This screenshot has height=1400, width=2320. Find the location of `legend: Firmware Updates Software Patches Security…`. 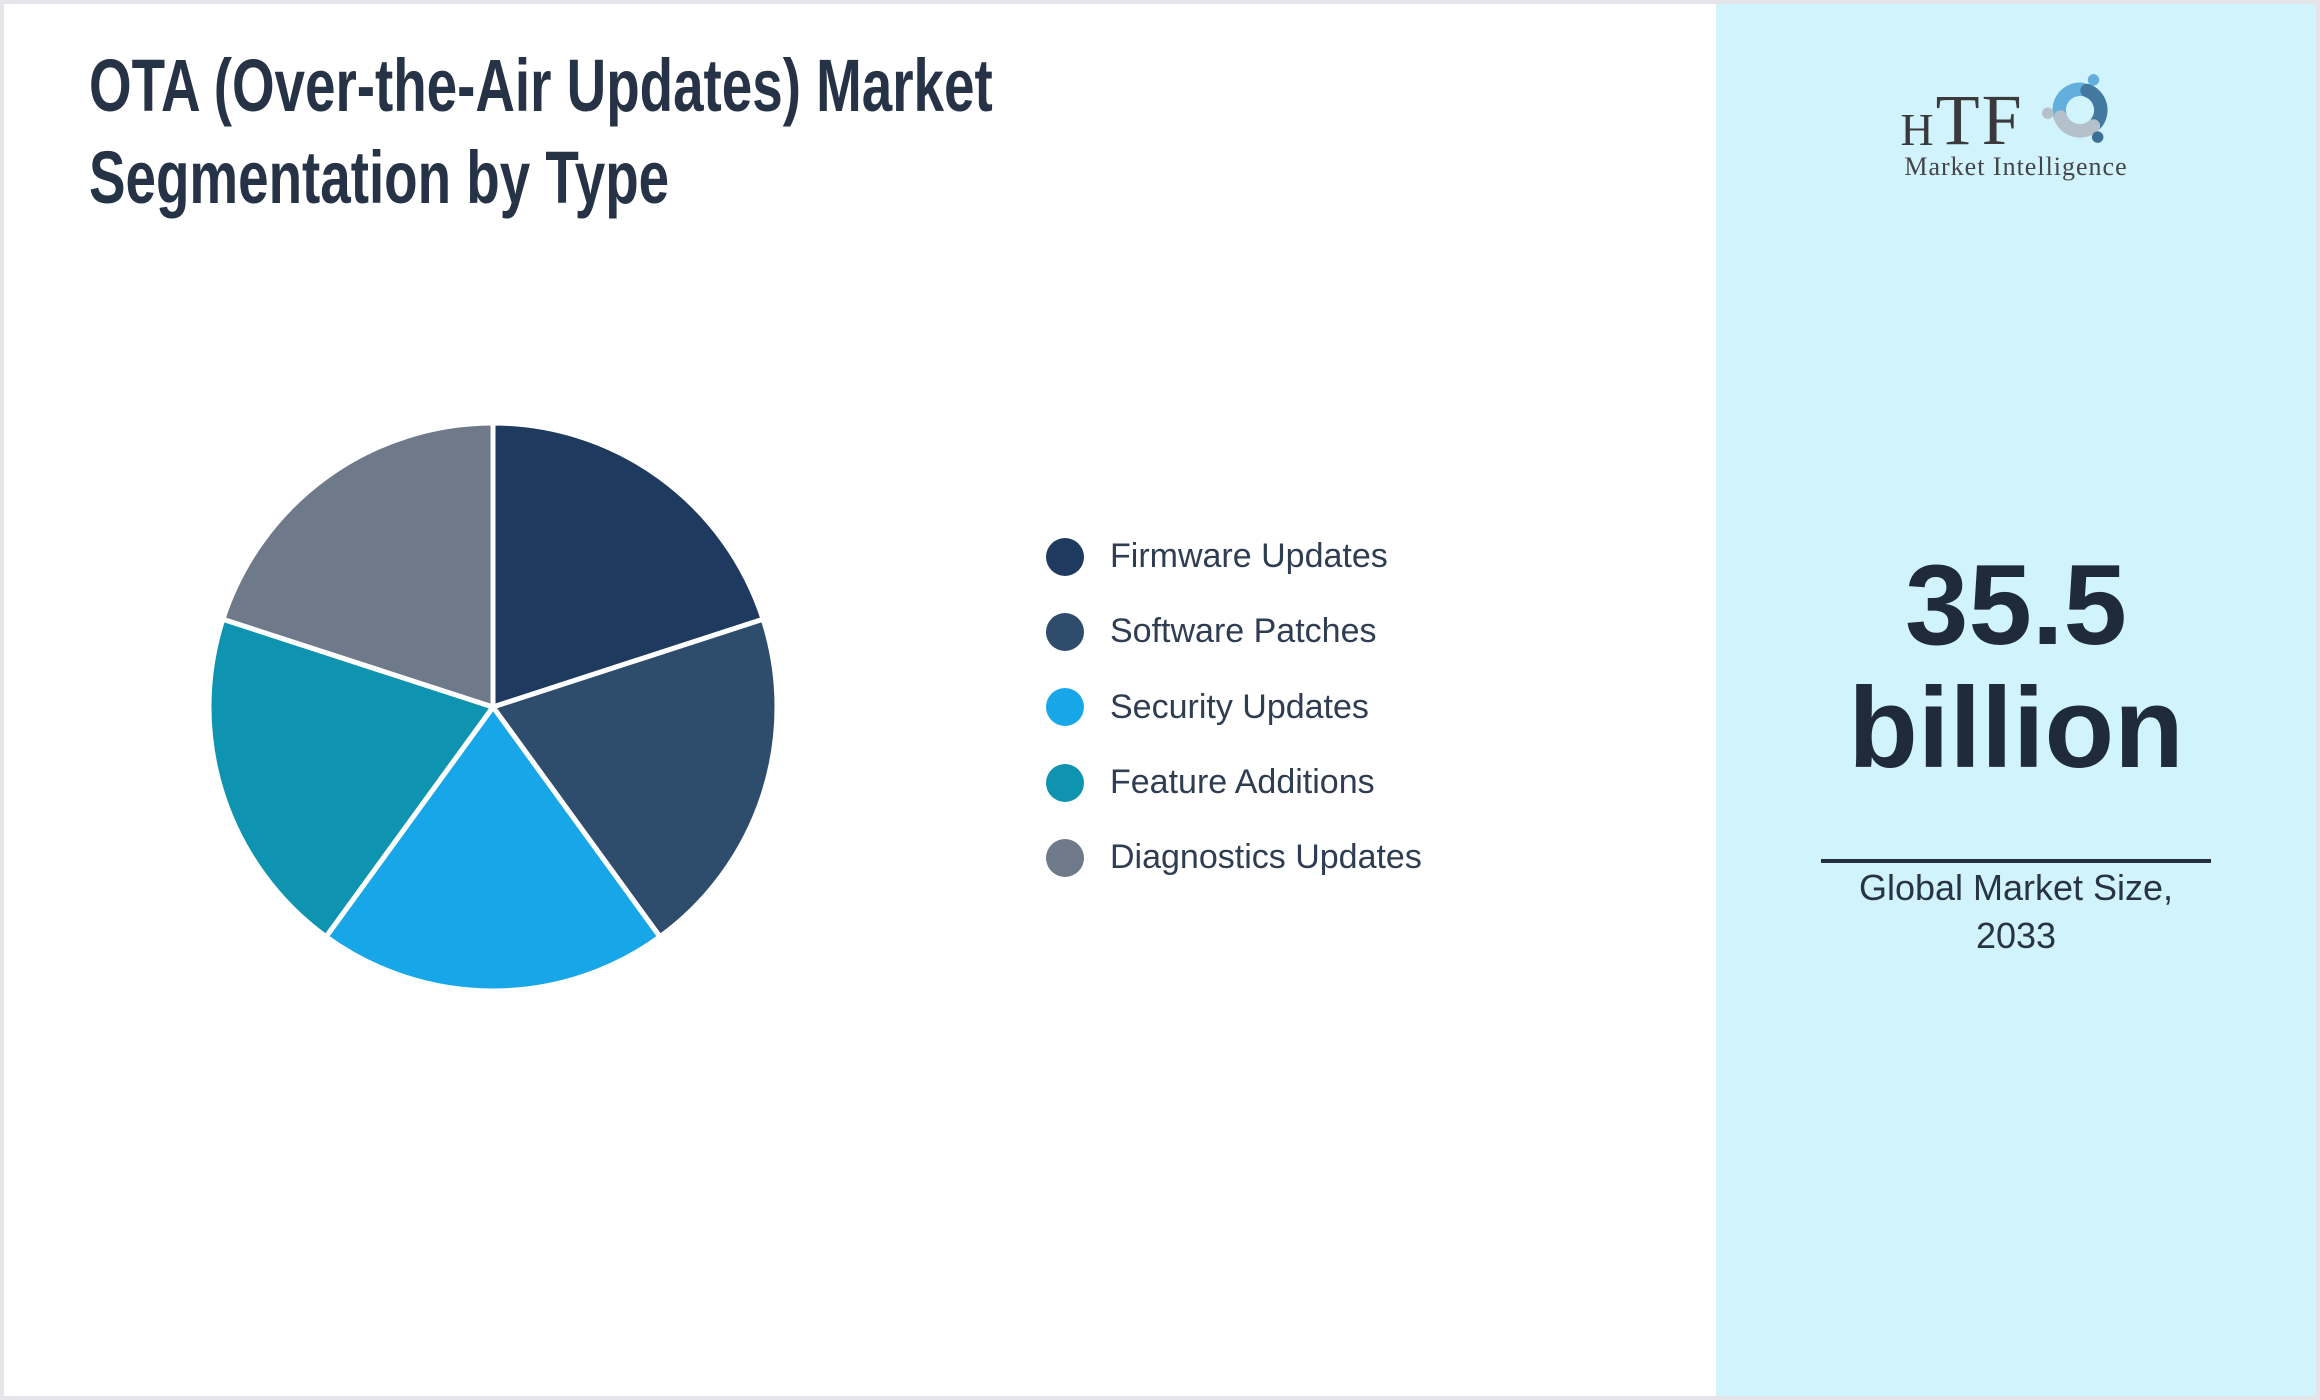

legend: Firmware Updates Software Patches Security… is located at coordinates (1234, 707).